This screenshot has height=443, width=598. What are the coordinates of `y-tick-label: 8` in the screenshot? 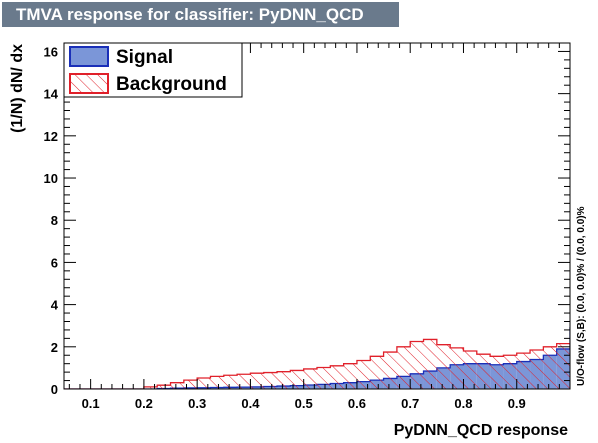 It's located at (54, 220).